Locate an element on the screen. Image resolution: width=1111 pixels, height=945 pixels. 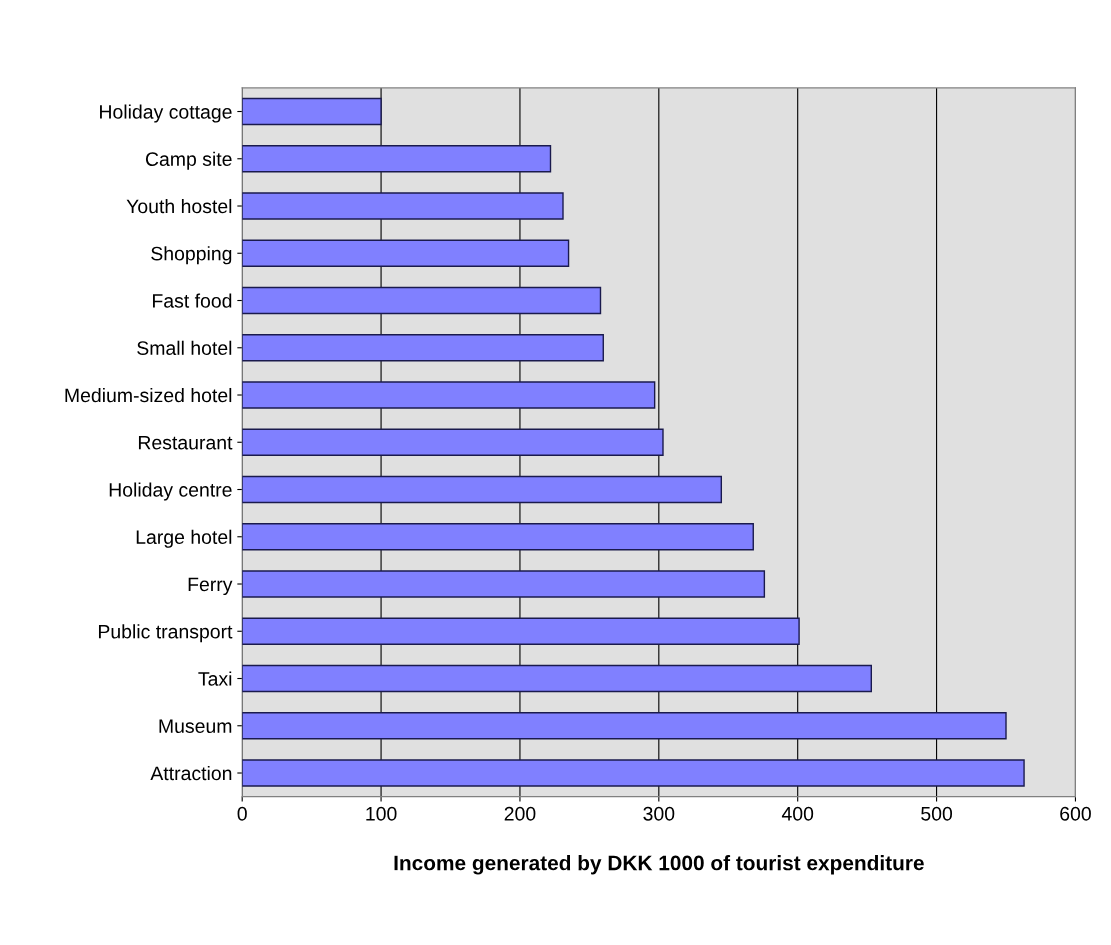
y-tick-label: Attraction is located at coordinates (191, 773).